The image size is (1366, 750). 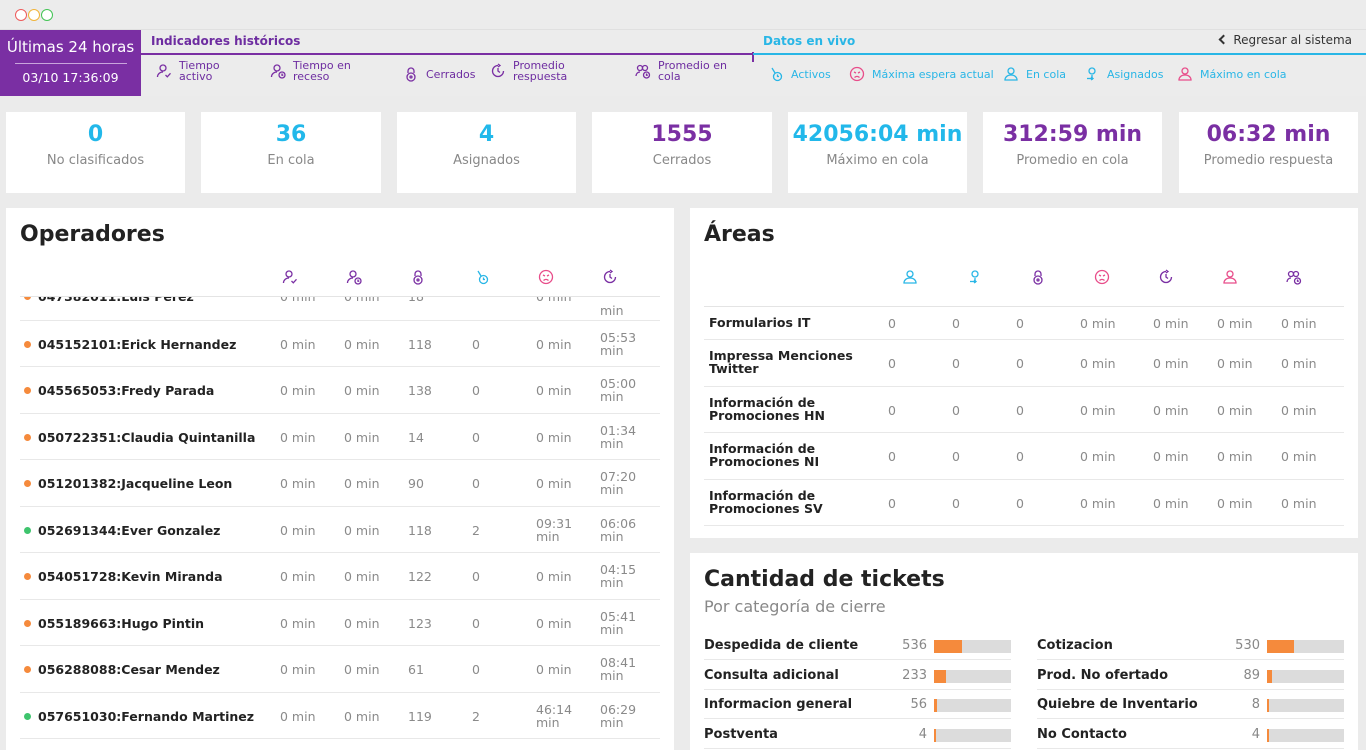 What do you see at coordinates (762, 448) in the screenshot?
I see `area-name-line1: Información de` at bounding box center [762, 448].